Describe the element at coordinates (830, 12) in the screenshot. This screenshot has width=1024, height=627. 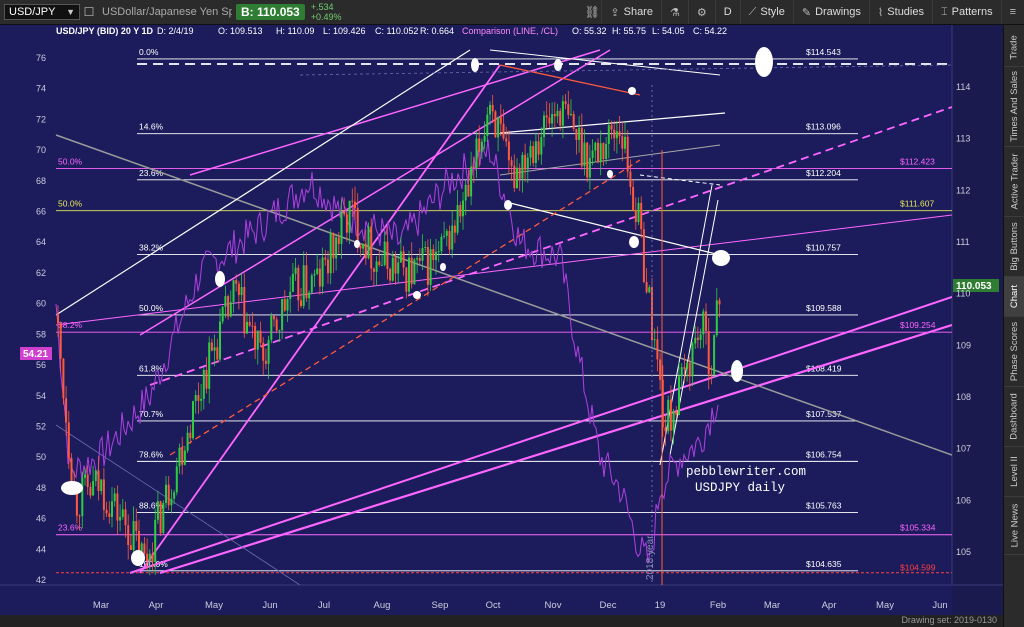
I see `drawings-button: ✎ Drawings` at that location.